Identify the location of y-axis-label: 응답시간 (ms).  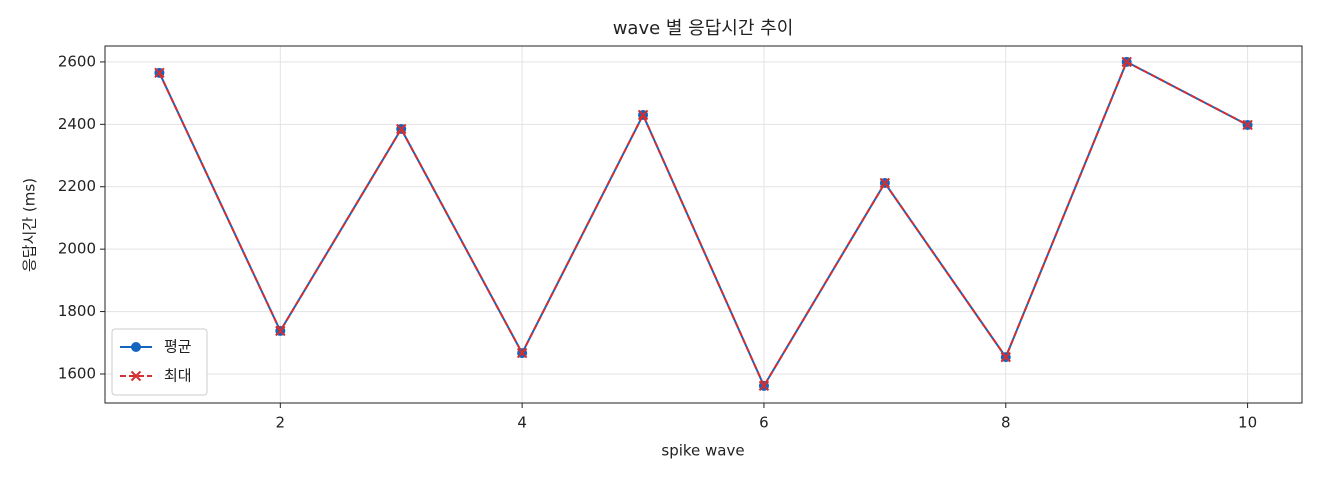
(30, 225).